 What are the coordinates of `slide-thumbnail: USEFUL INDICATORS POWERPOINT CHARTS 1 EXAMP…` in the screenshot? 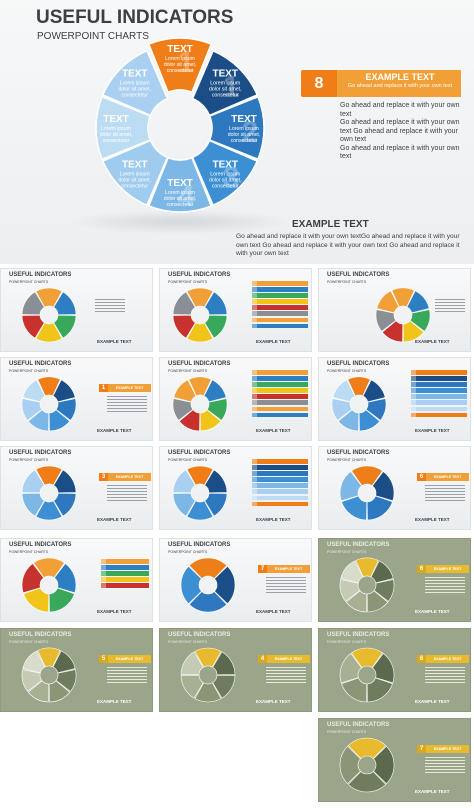 It's located at (76, 399).